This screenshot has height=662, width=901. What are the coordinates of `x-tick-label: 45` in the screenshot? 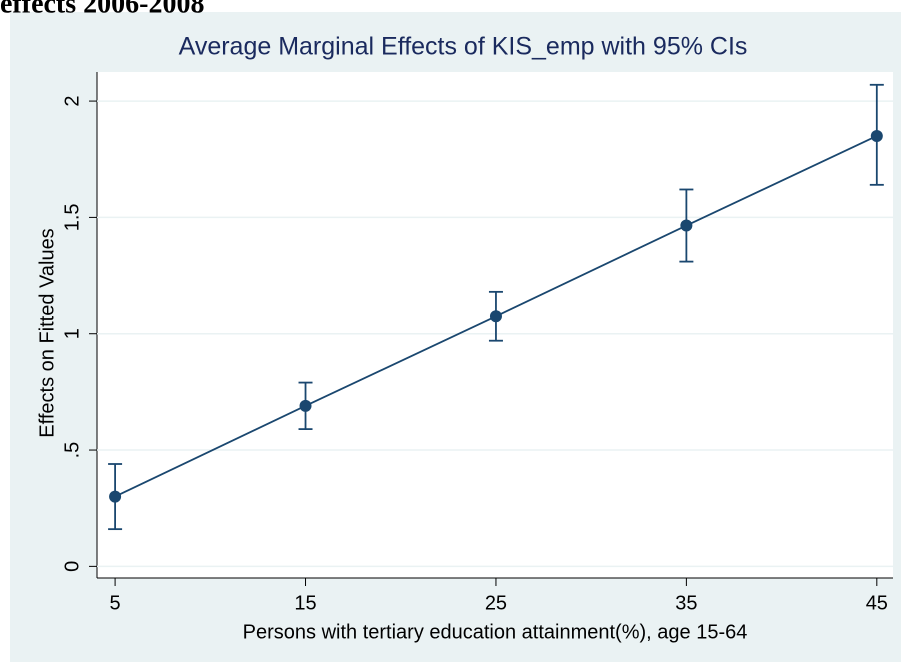 It's located at (877, 603).